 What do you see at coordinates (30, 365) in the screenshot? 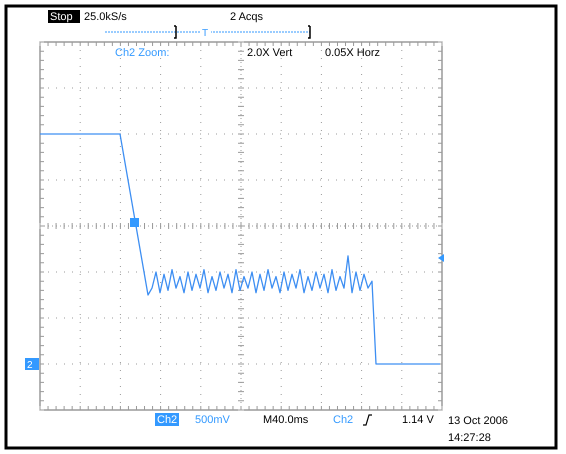
I see `text: 2` at bounding box center [30, 365].